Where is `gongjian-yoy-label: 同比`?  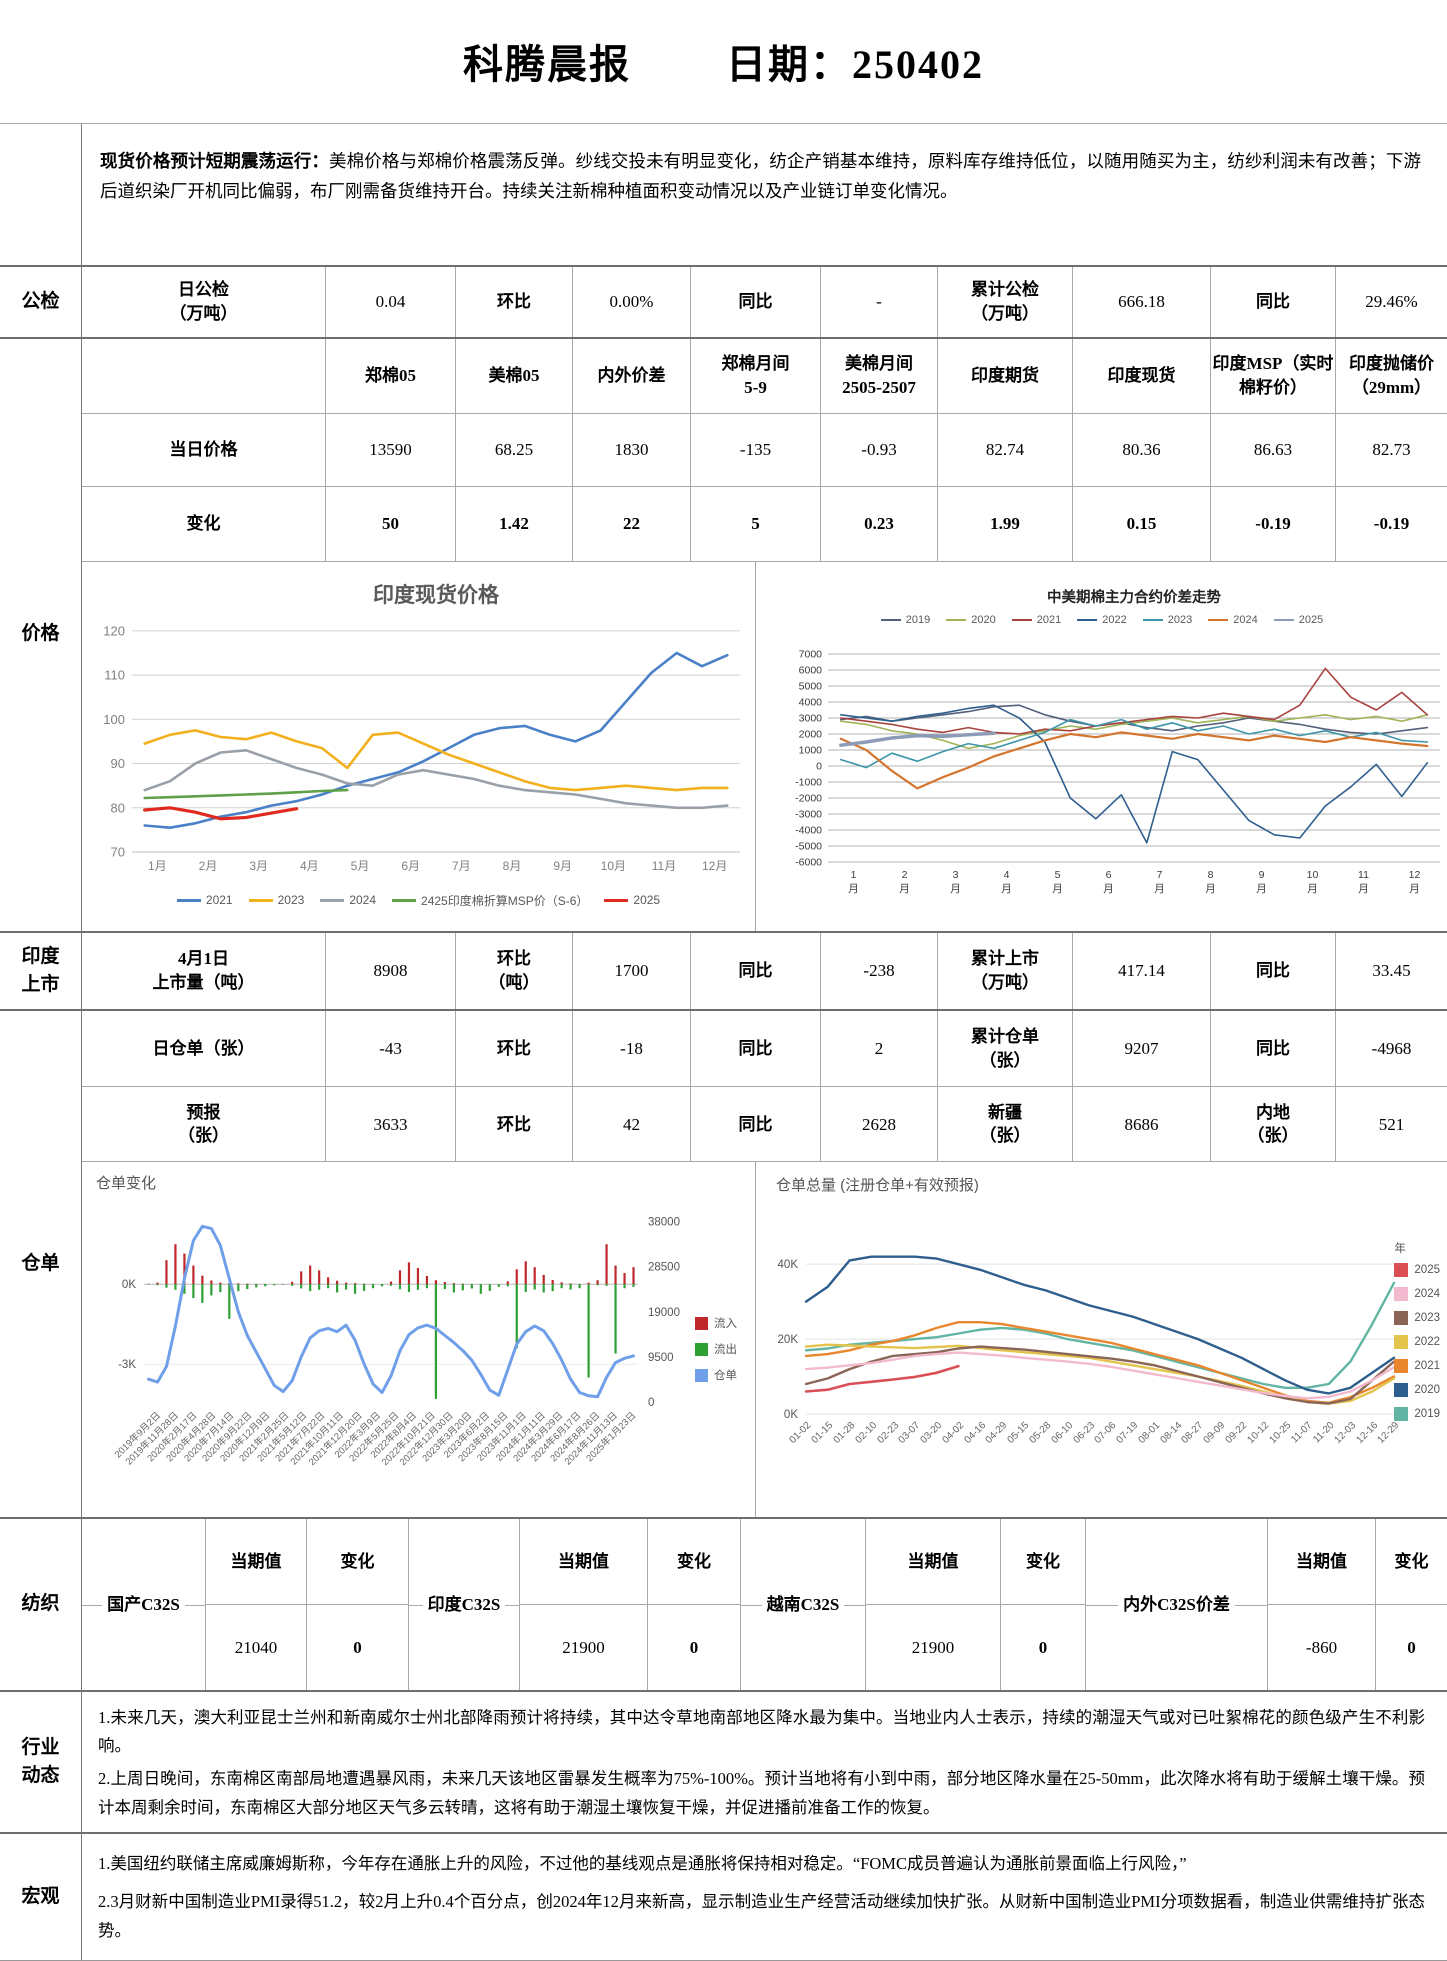
gongjian-yoy-label: 同比 is located at coordinates (755, 301).